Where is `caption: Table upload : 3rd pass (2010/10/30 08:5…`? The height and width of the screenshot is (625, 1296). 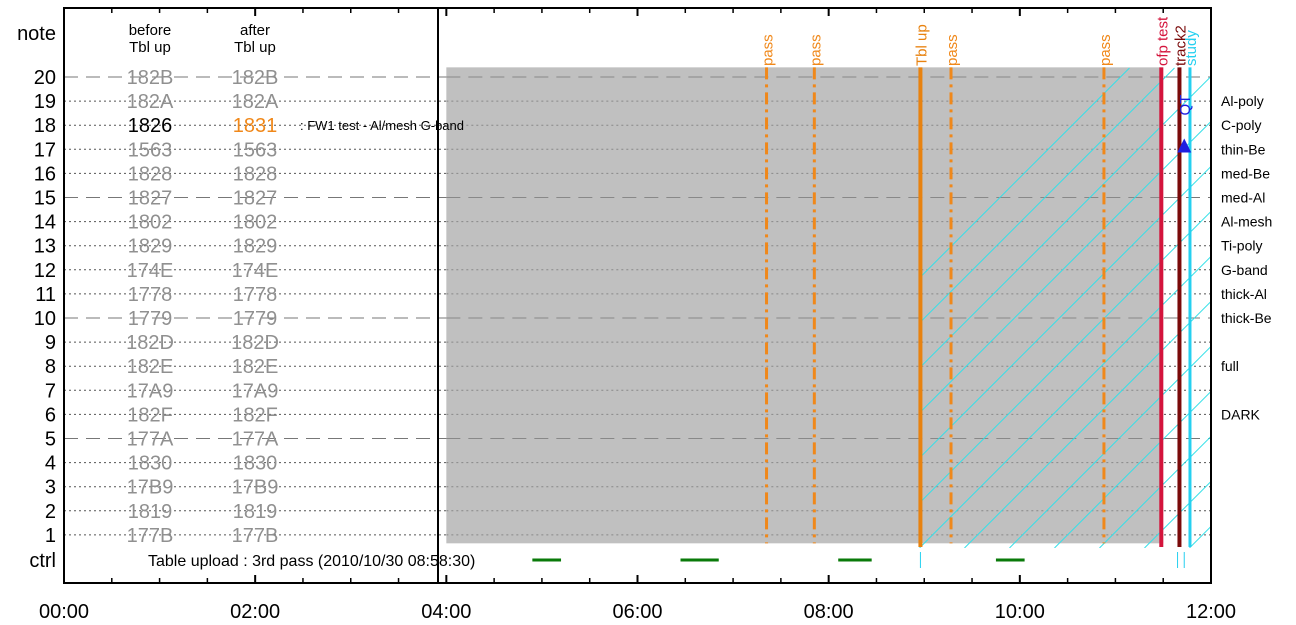 caption: Table upload : 3rd pass (2010/10/30 08:5… is located at coordinates (311, 561).